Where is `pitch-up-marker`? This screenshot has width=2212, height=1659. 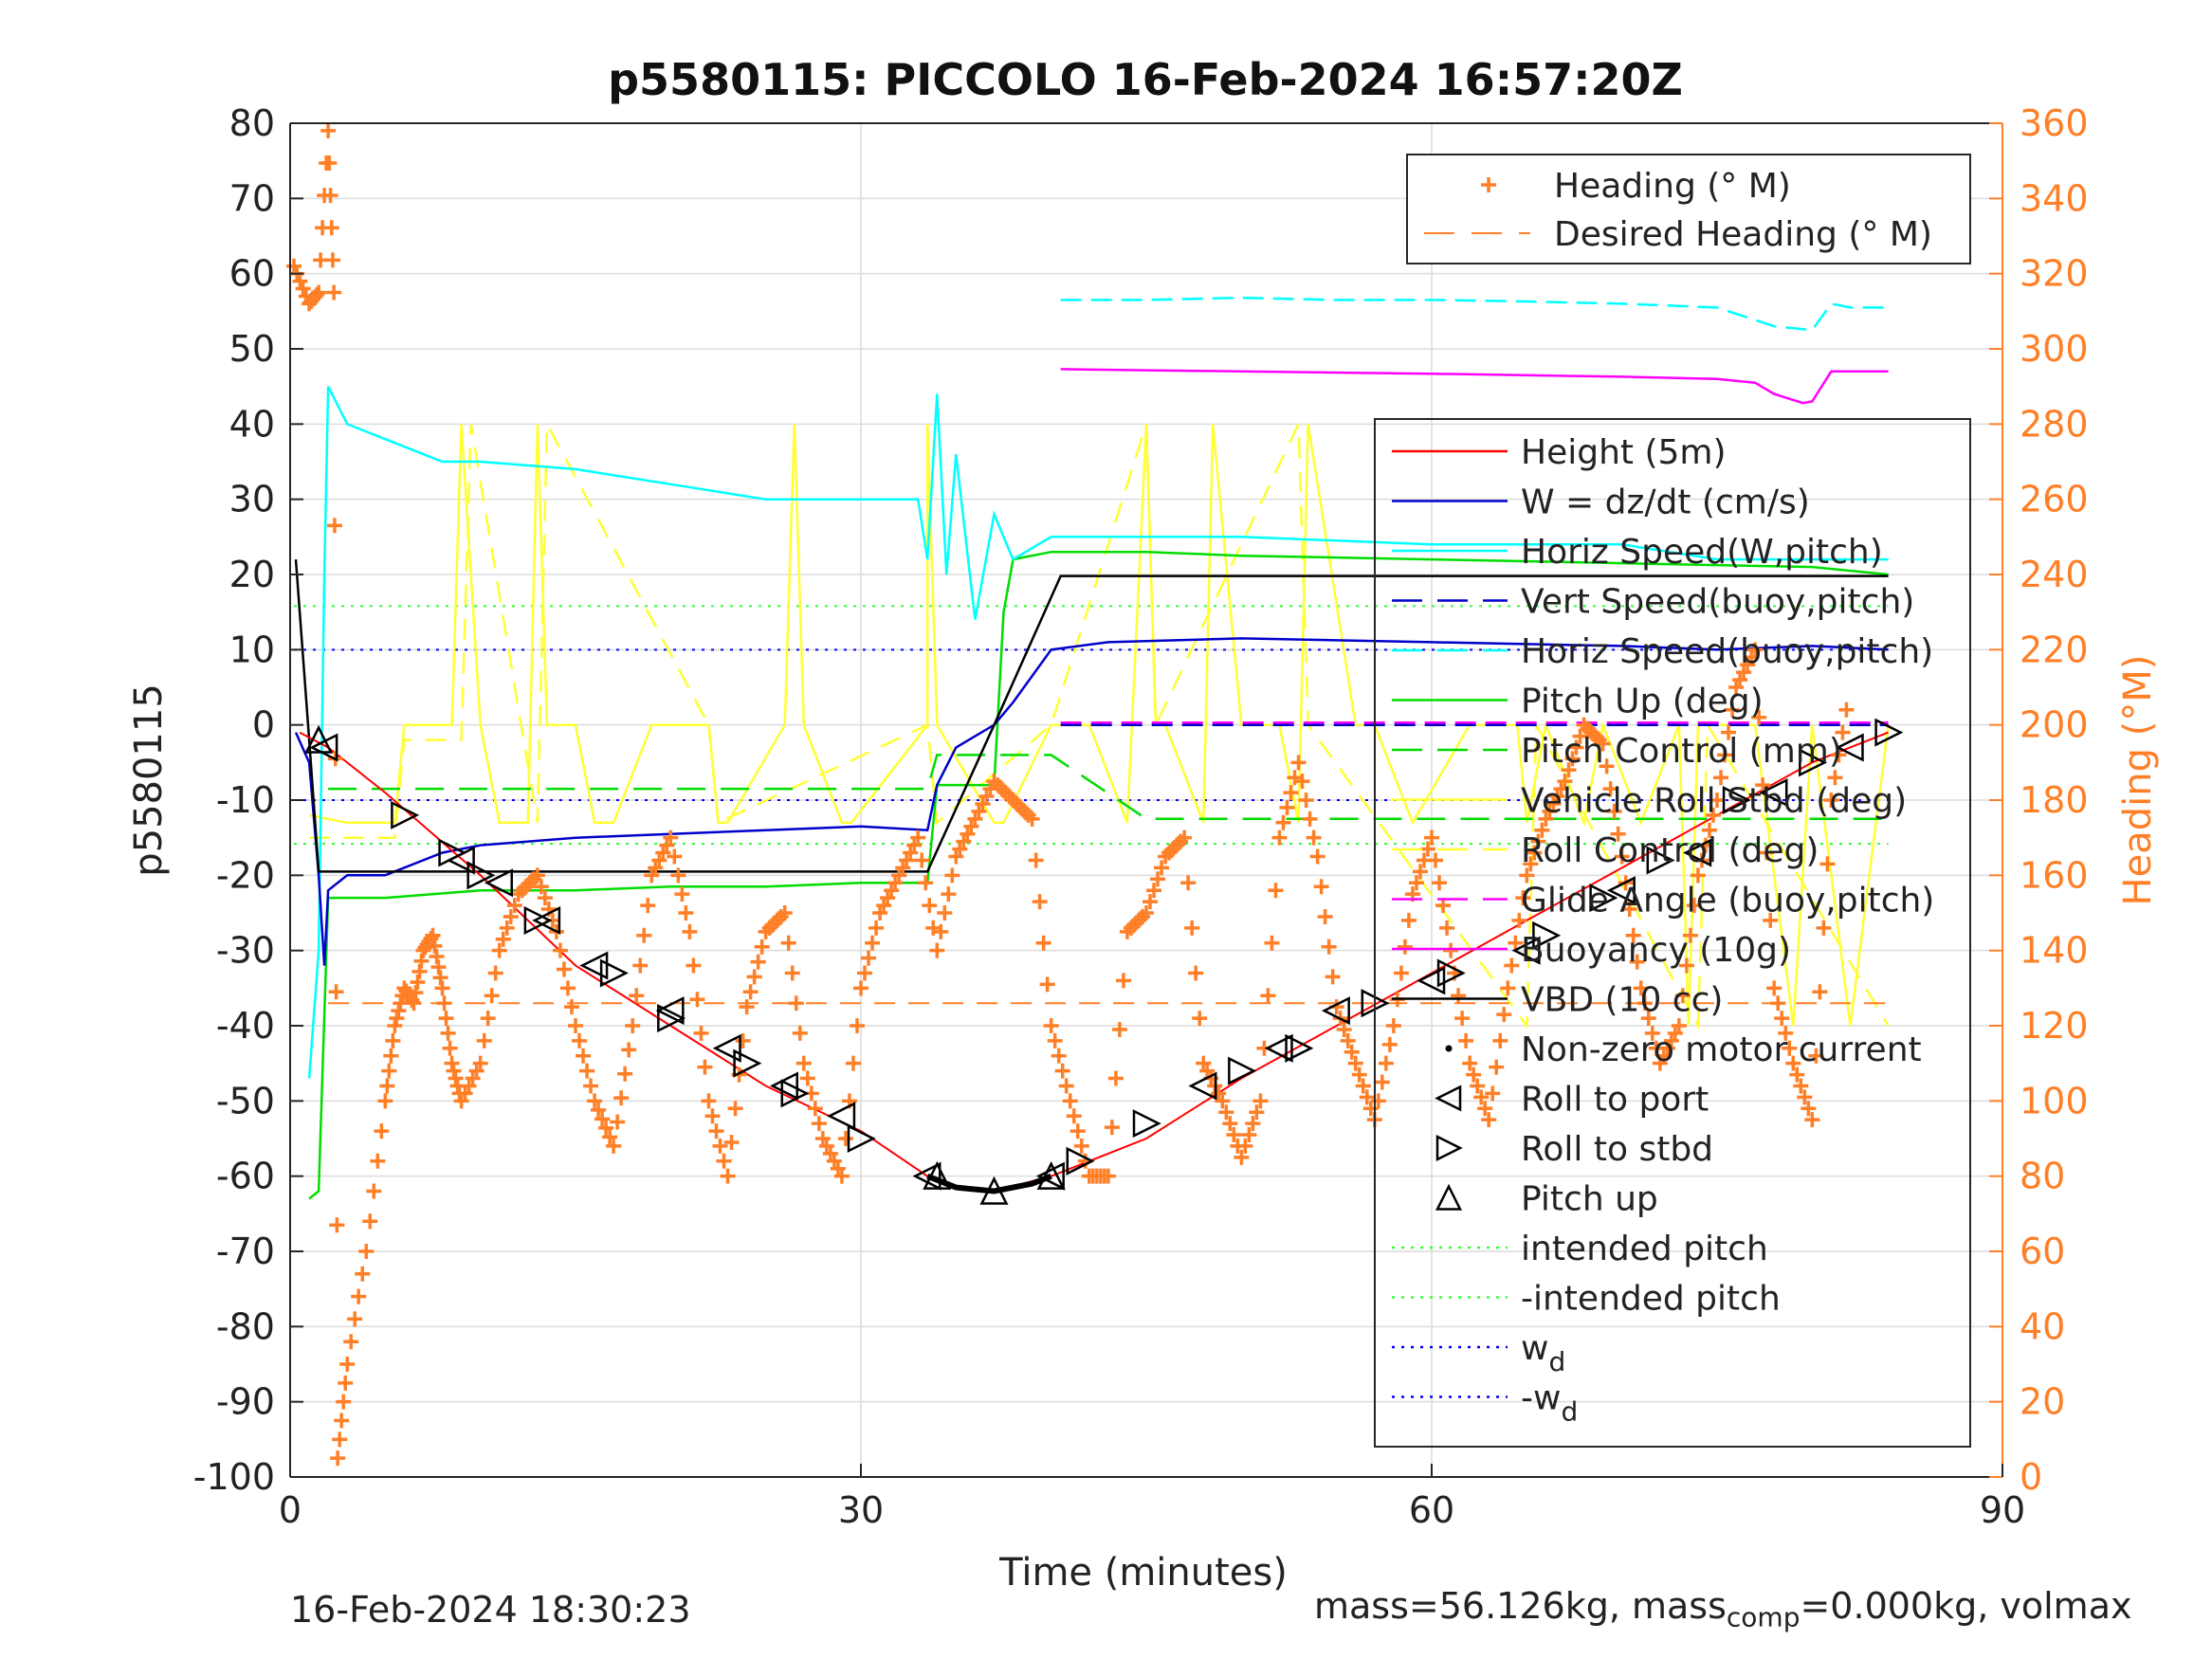 pitch-up-marker is located at coordinates (937, 1175).